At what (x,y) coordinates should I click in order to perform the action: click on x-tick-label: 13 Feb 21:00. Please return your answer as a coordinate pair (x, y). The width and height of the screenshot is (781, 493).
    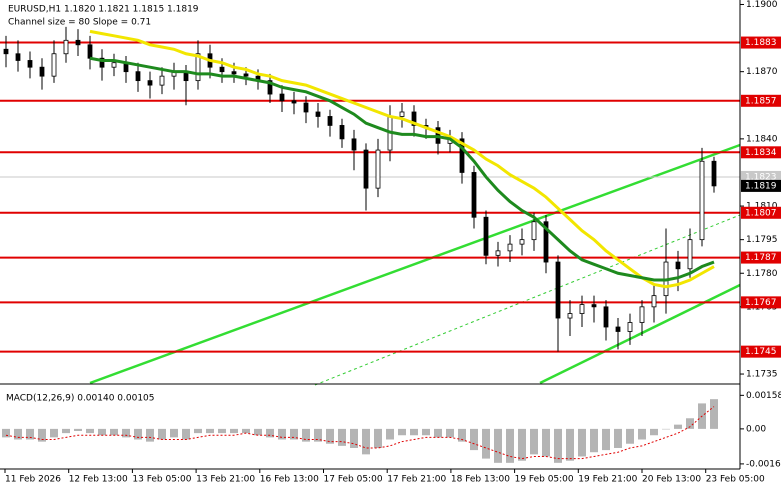
    Looking at the image, I should click on (225, 480).